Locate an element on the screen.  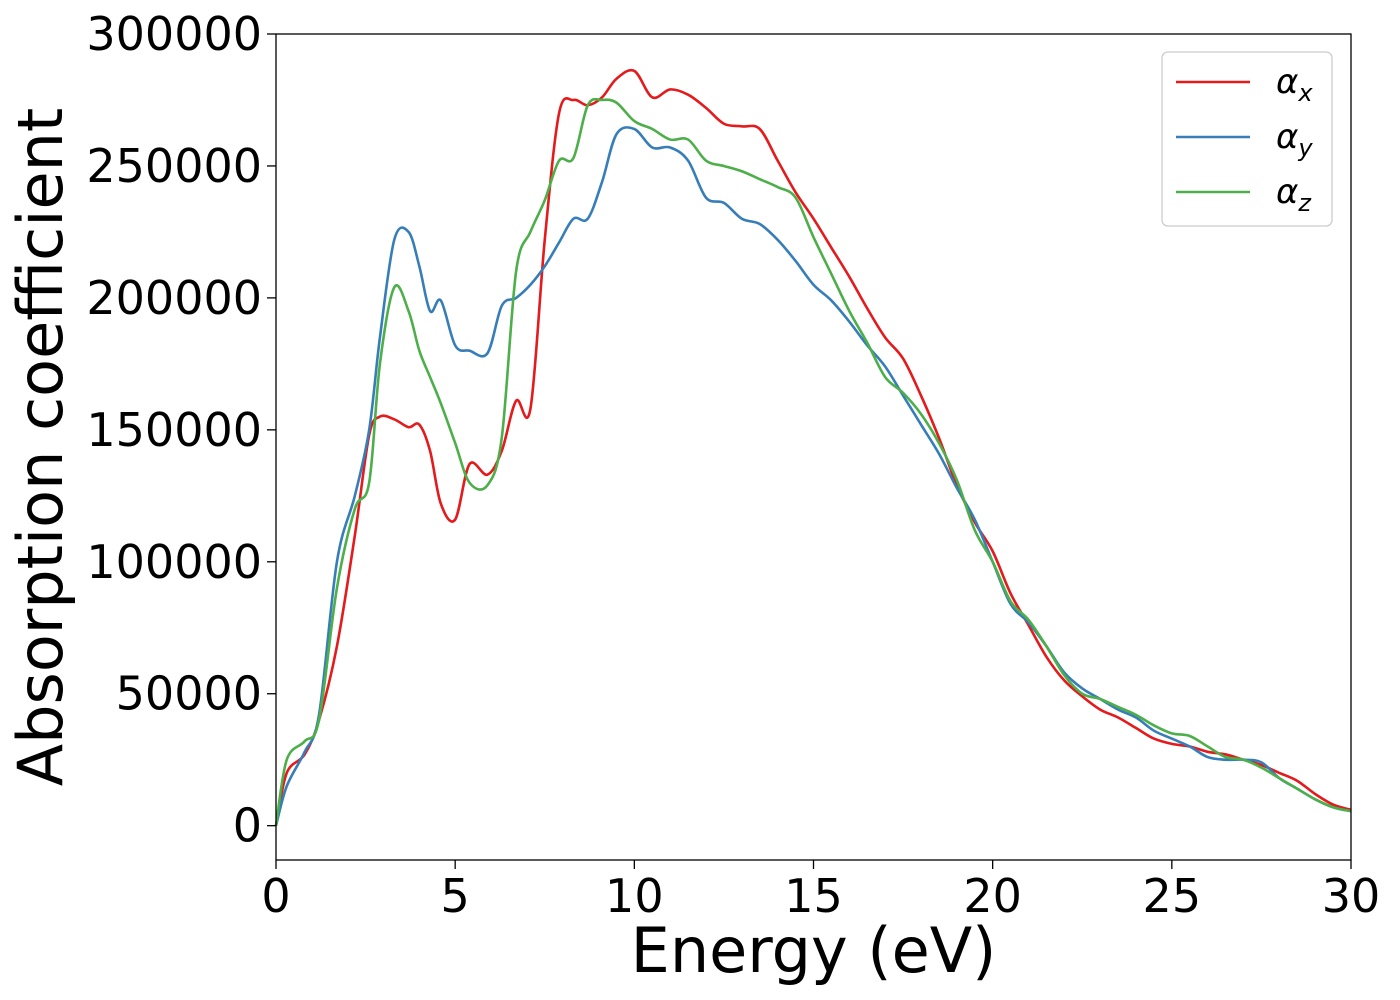
x-tick-label: 30 is located at coordinates (1351, 896).